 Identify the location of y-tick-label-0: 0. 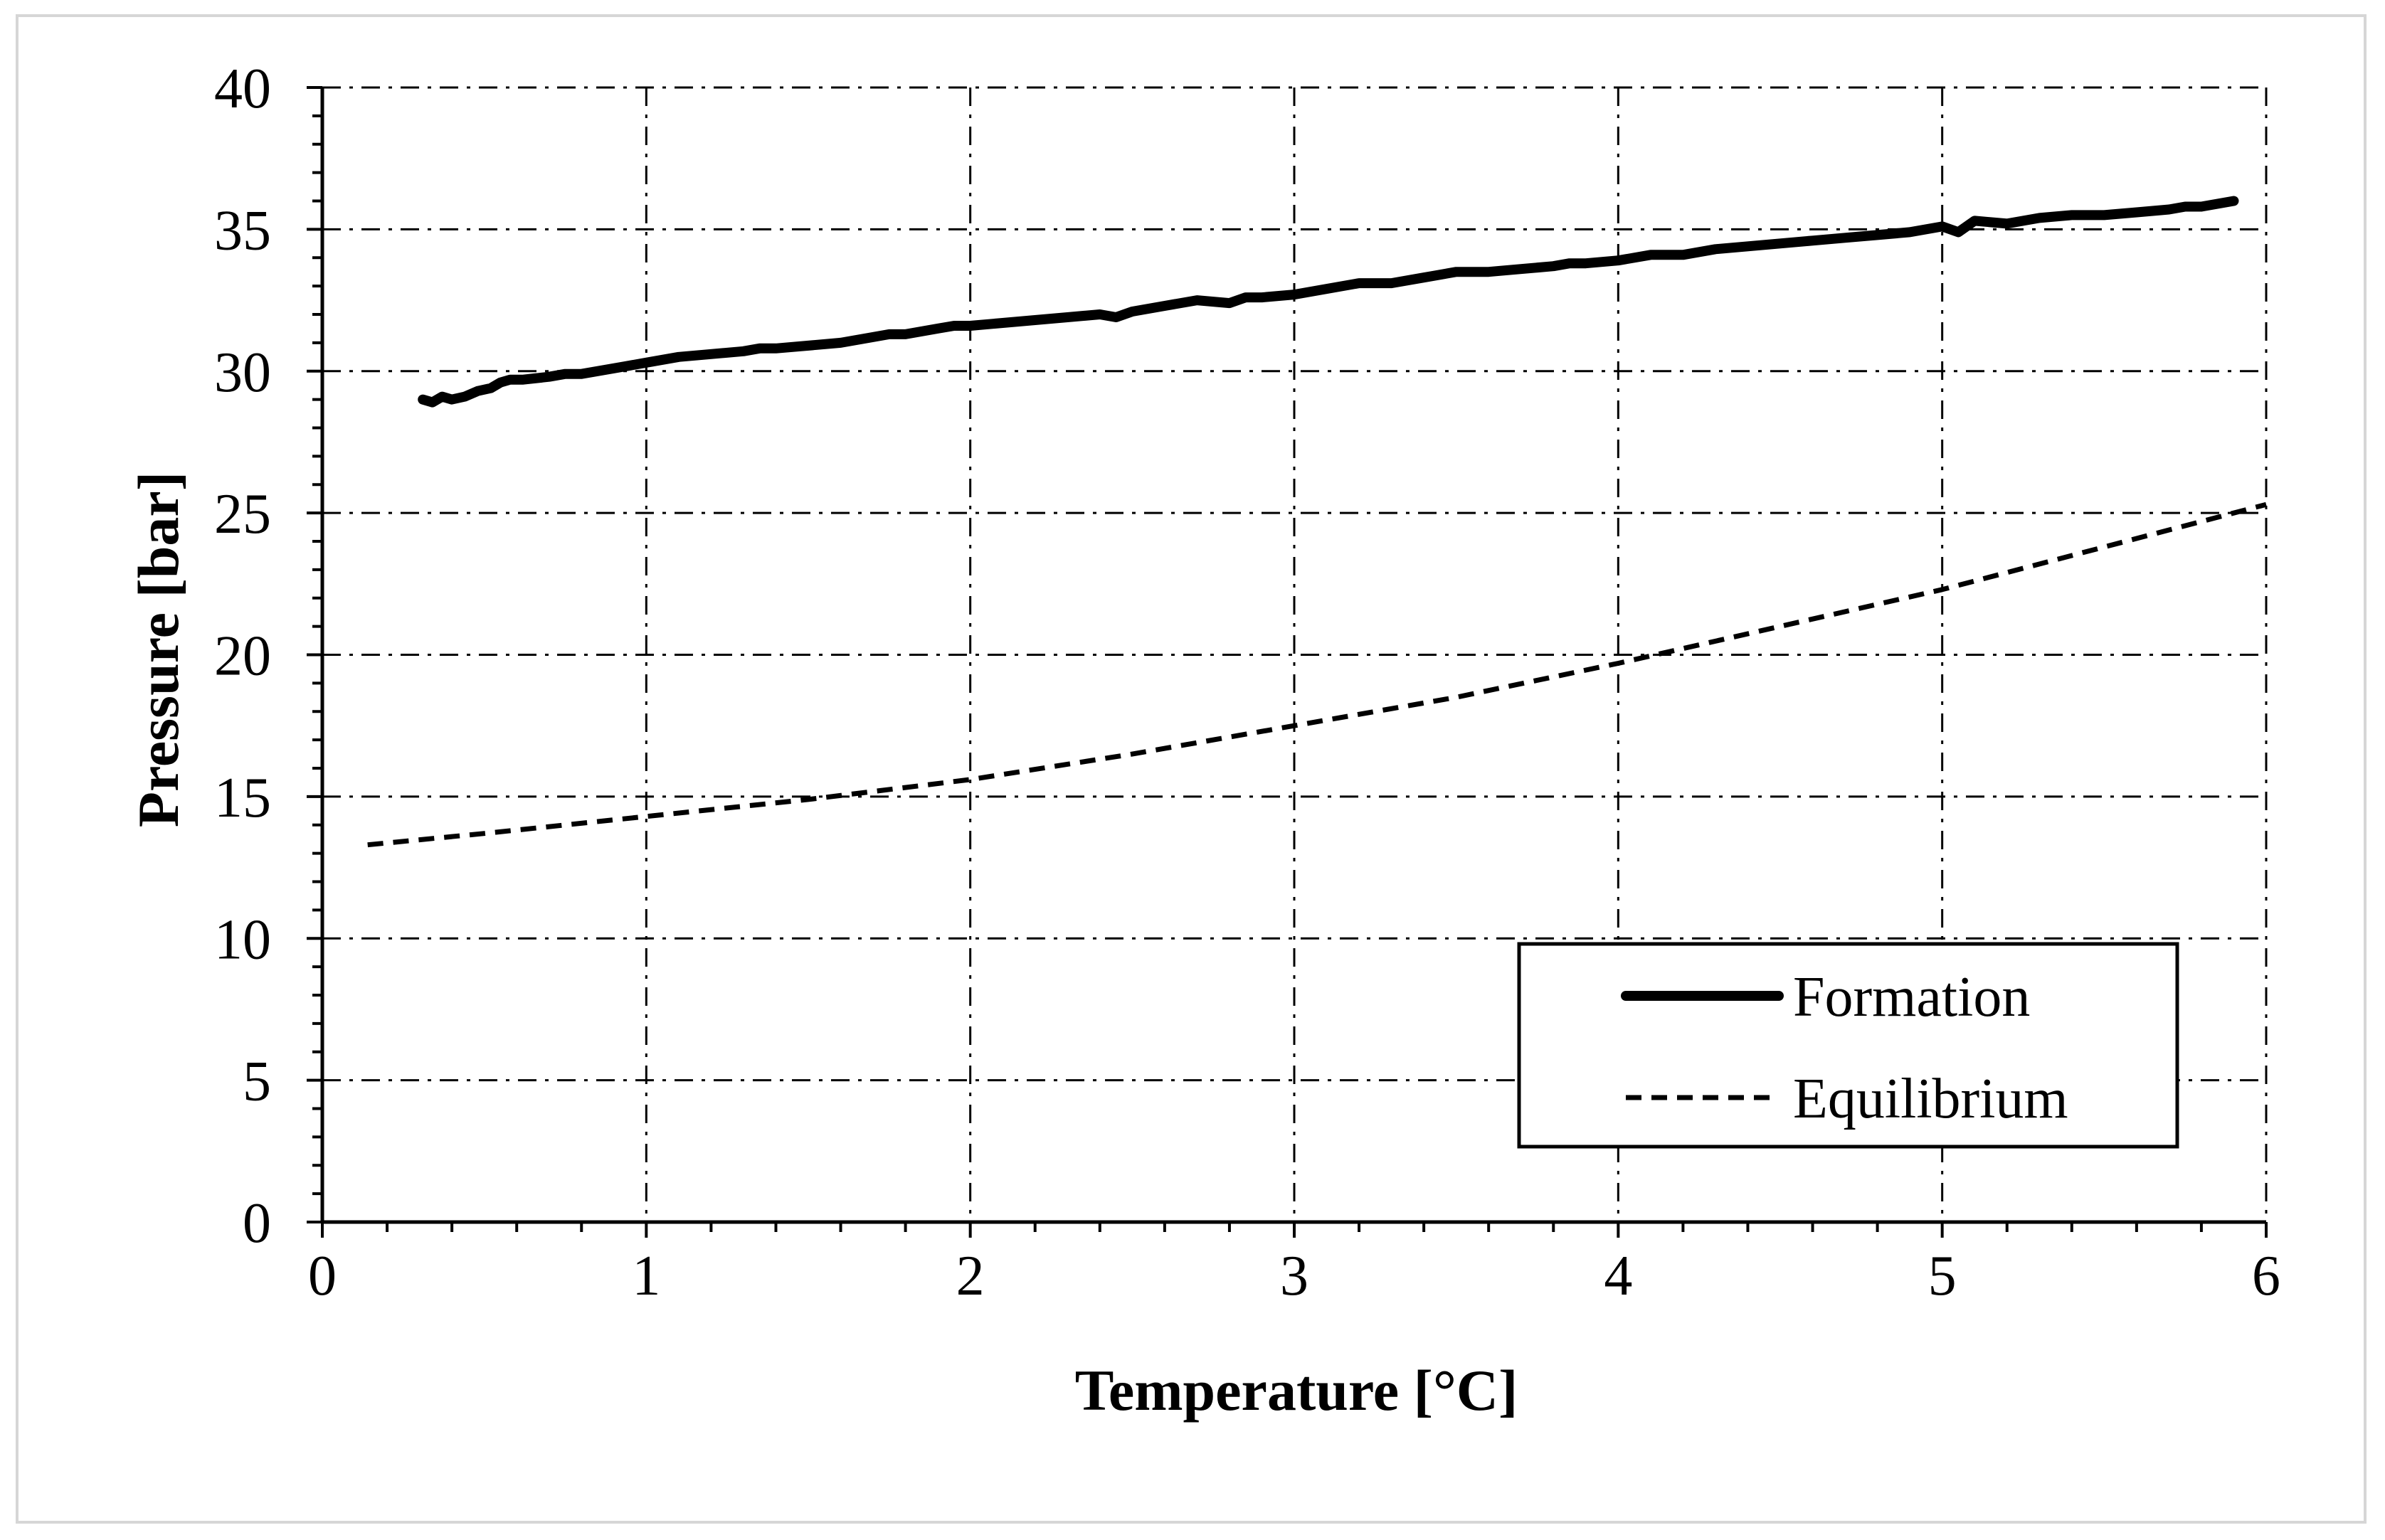
(257, 1223).